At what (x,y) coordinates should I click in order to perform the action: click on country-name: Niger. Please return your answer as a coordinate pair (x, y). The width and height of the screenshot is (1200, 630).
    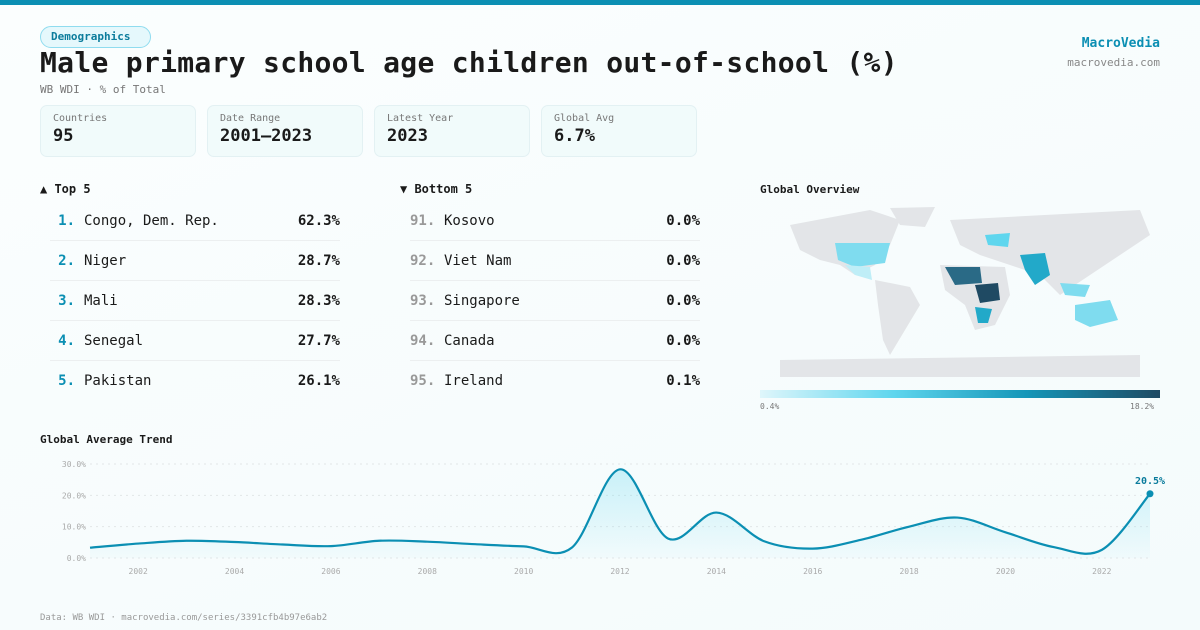
    Looking at the image, I should click on (105, 260).